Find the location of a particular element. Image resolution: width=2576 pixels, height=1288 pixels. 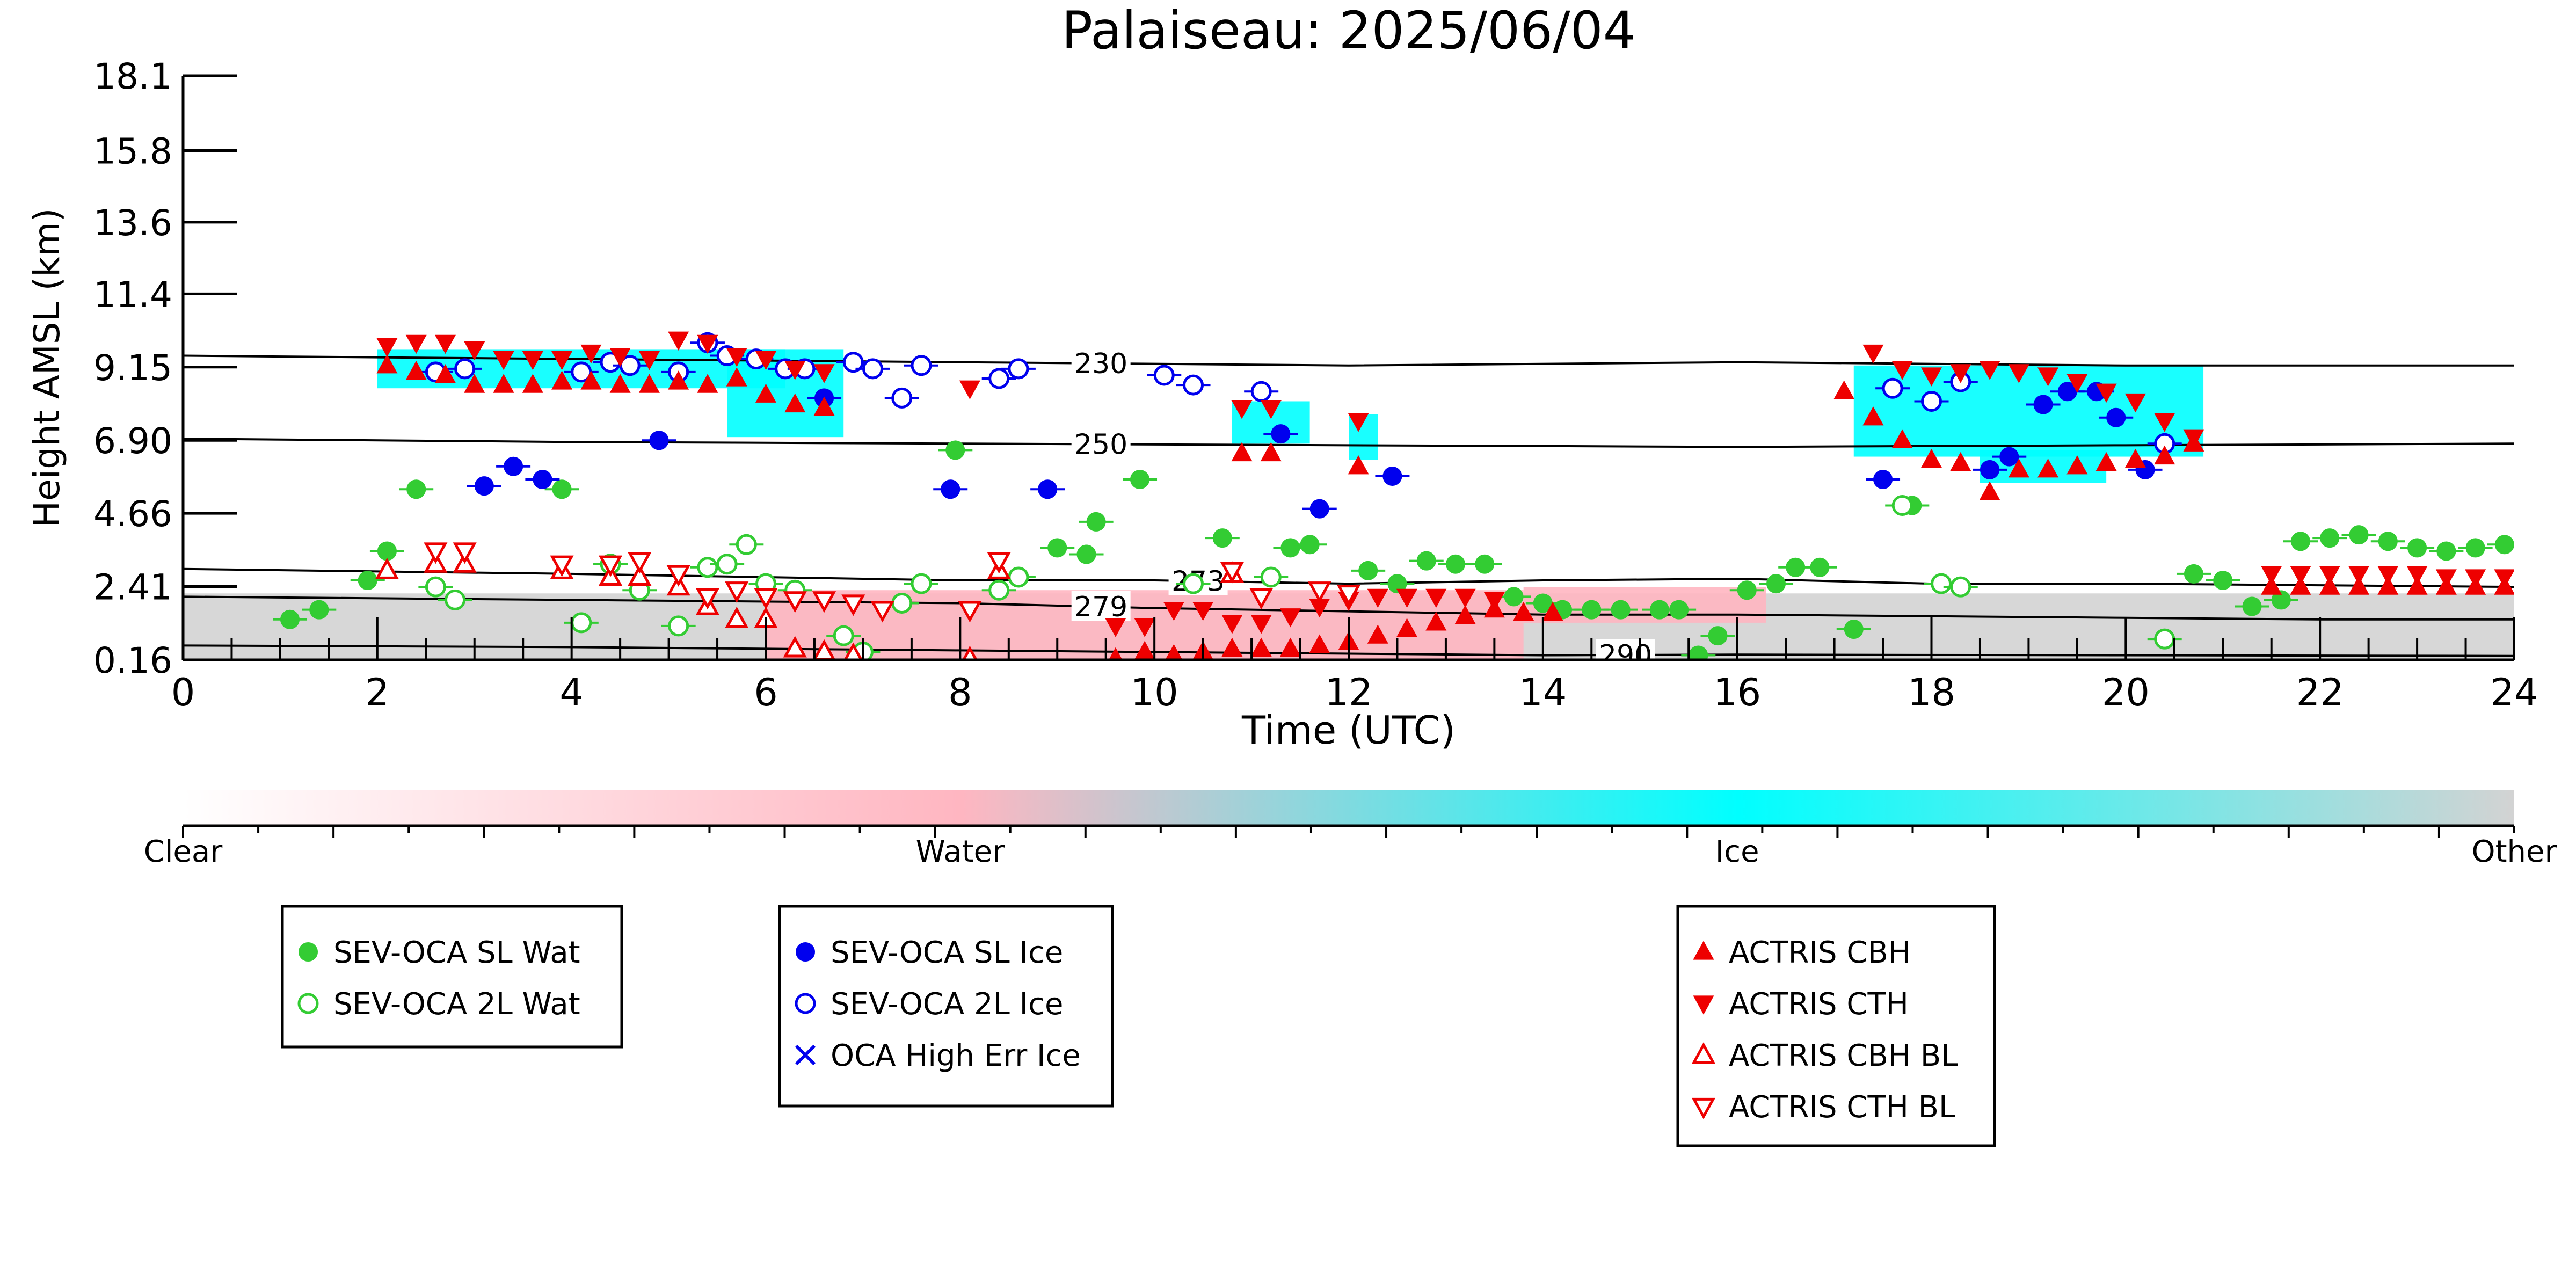

colorbar-ticks is located at coordinates (1348, 832).